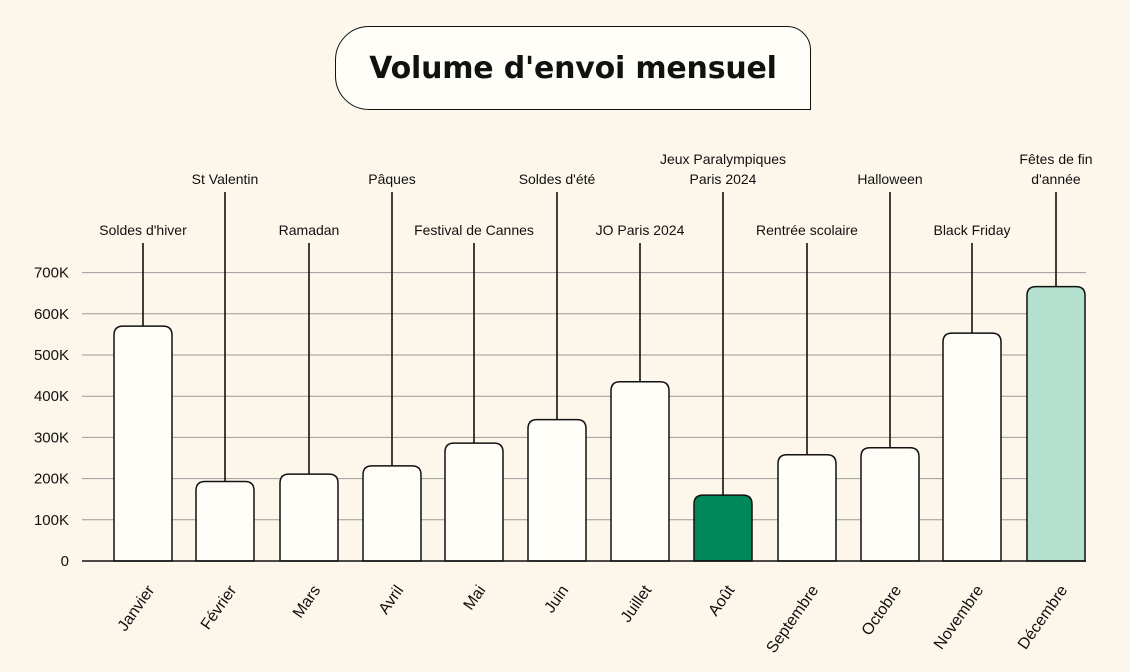  What do you see at coordinates (51, 273) in the screenshot?
I see `y-tick-label: 700K` at bounding box center [51, 273].